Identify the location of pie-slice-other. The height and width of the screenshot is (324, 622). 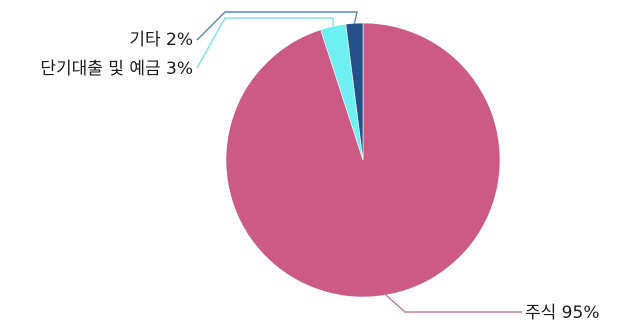
(354, 91).